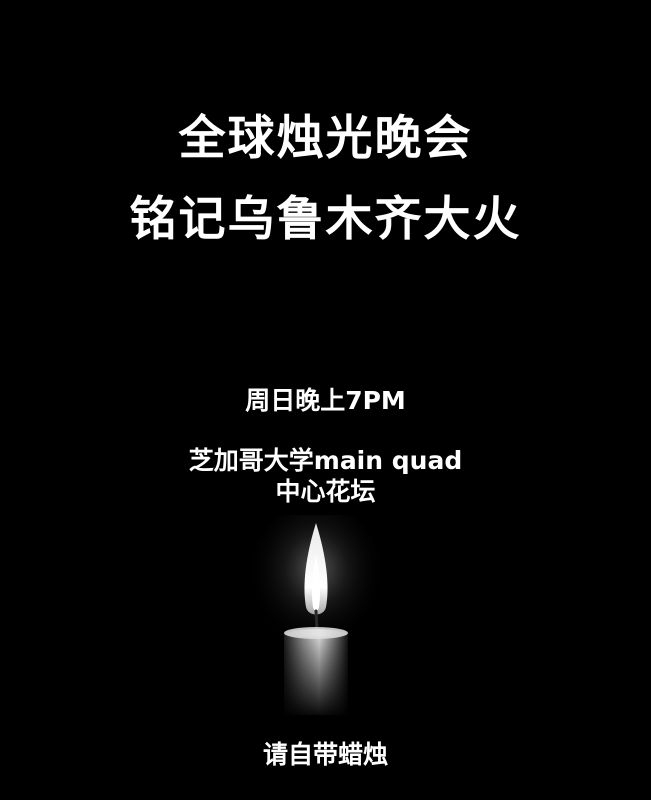  I want to click on event-location-detail: 中心花坛, so click(325, 491).